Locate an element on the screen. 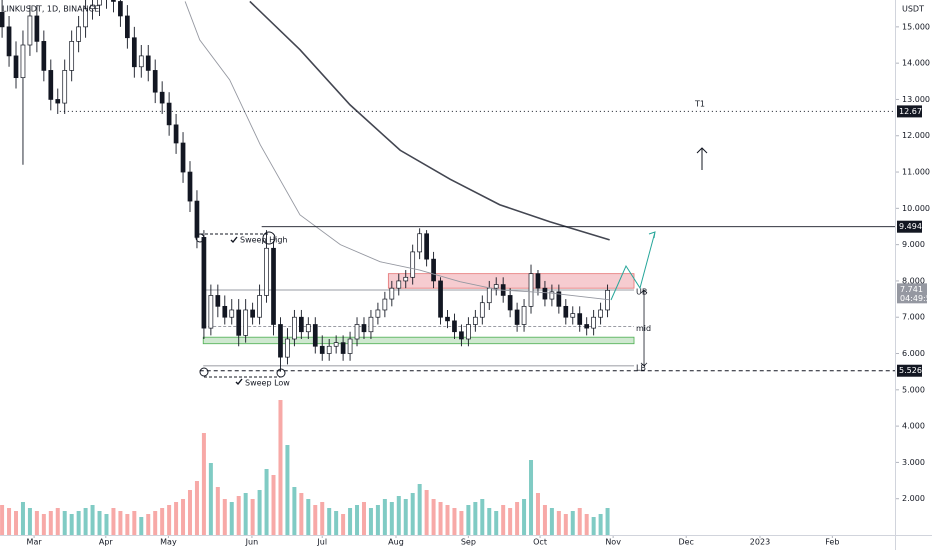 This screenshot has height=550, width=932. check-icon is located at coordinates (234, 240).